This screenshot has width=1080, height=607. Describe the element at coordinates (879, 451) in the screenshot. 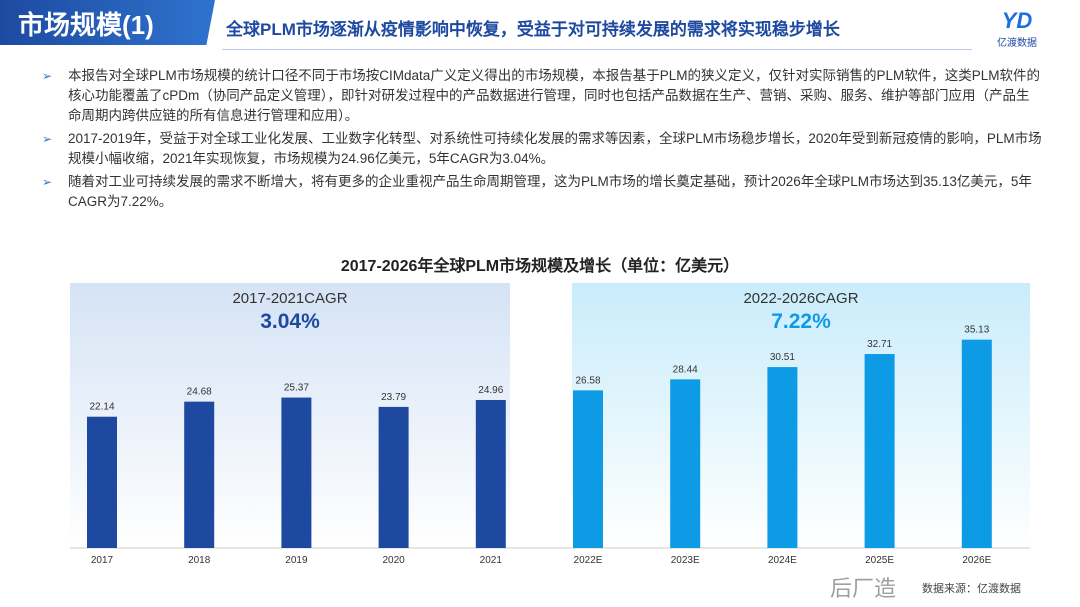

I see `bar-2025E` at that location.